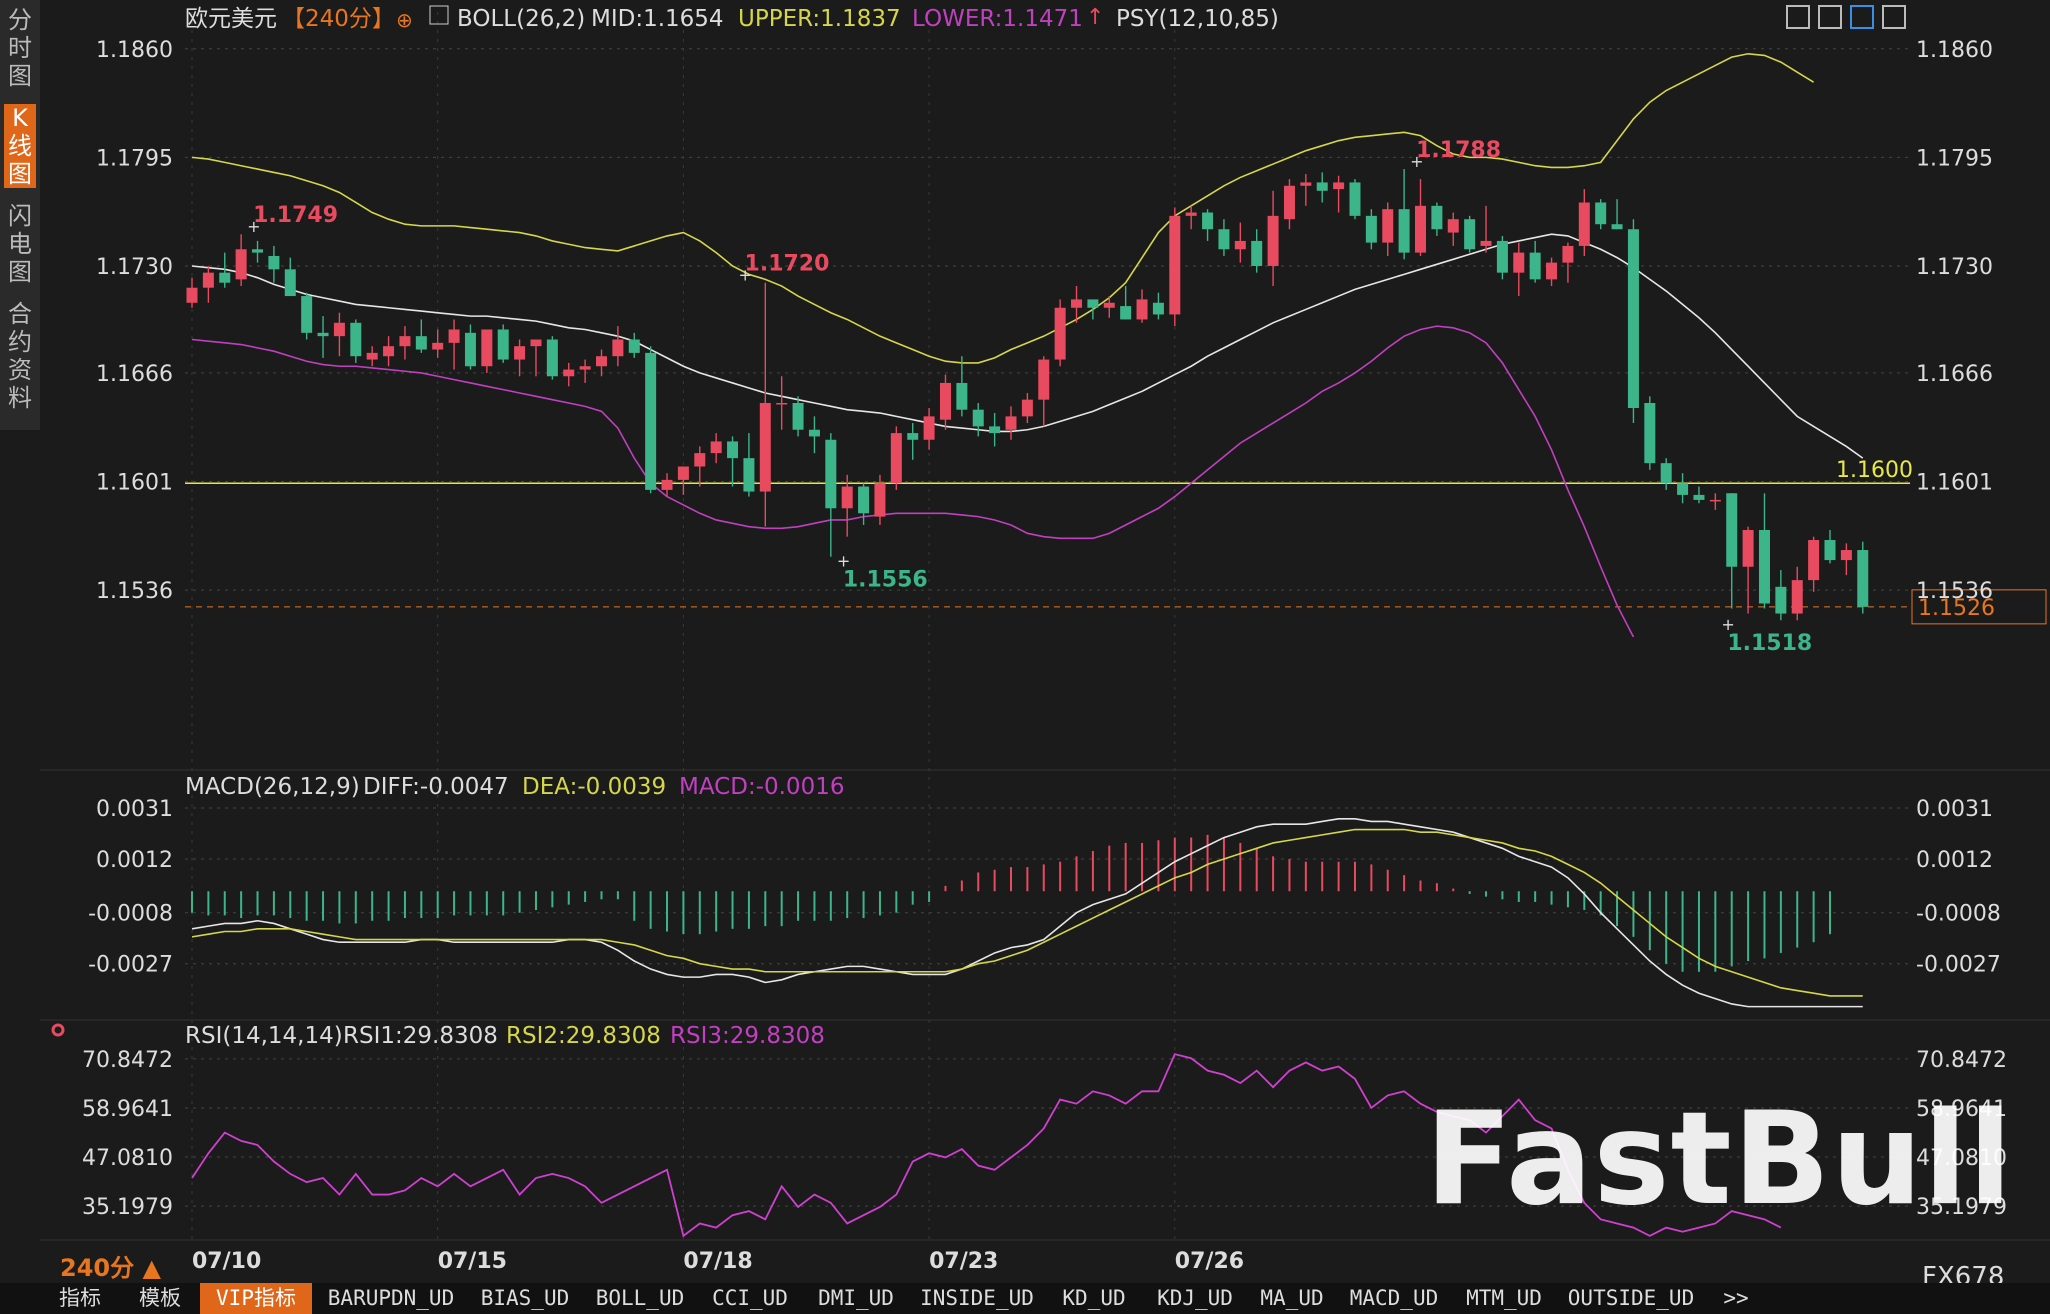 Image resolution: width=2050 pixels, height=1314 pixels. What do you see at coordinates (750, 1298) in the screenshot?
I see `tab-cci: CCI_UD` at bounding box center [750, 1298].